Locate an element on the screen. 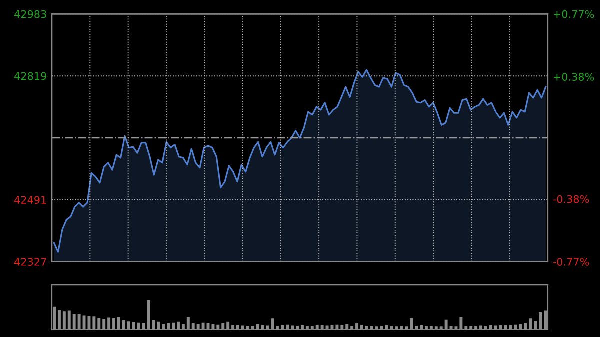 The height and width of the screenshot is (337, 600). y2-tick-label: +0.77% is located at coordinates (574, 14).